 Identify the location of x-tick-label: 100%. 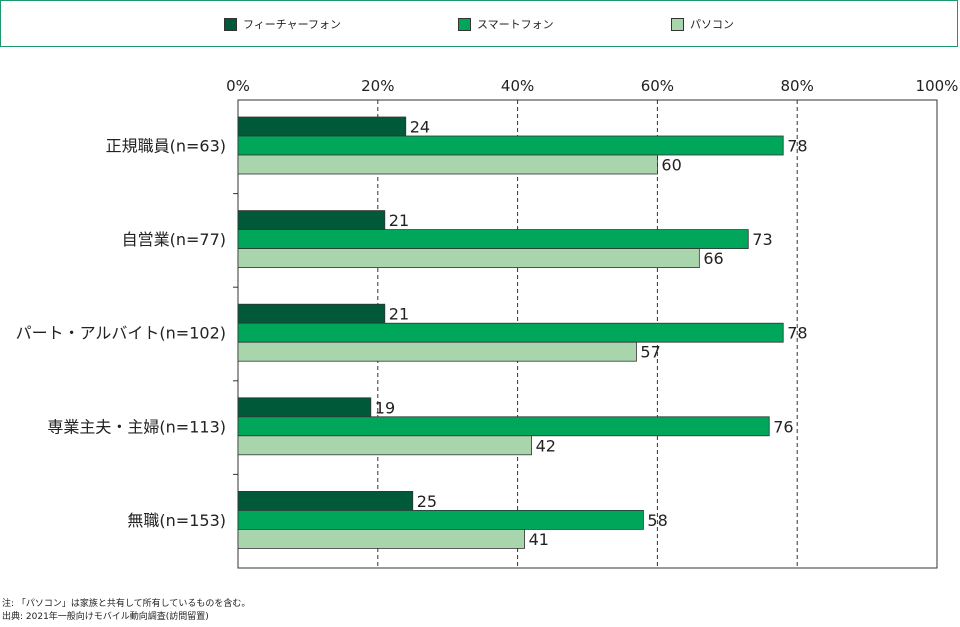
(937, 86).